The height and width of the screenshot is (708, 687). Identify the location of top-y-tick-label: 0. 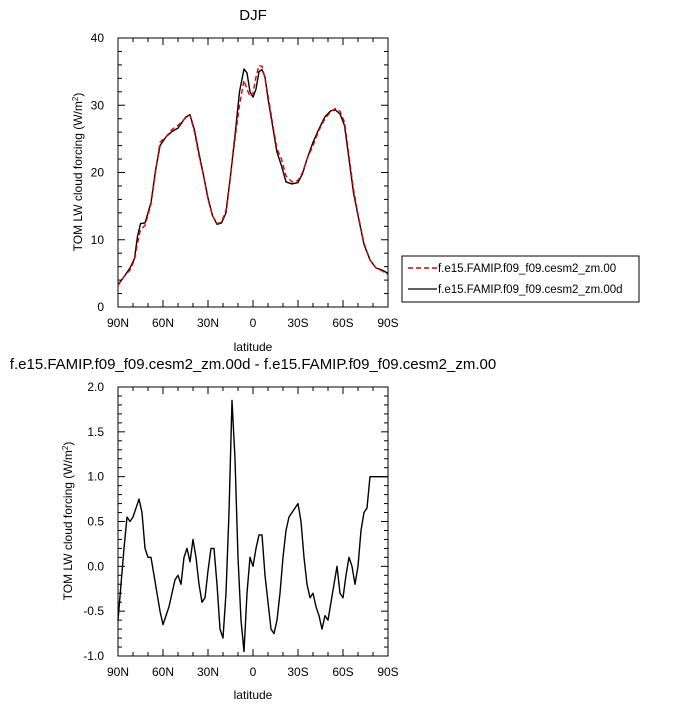
(100, 307).